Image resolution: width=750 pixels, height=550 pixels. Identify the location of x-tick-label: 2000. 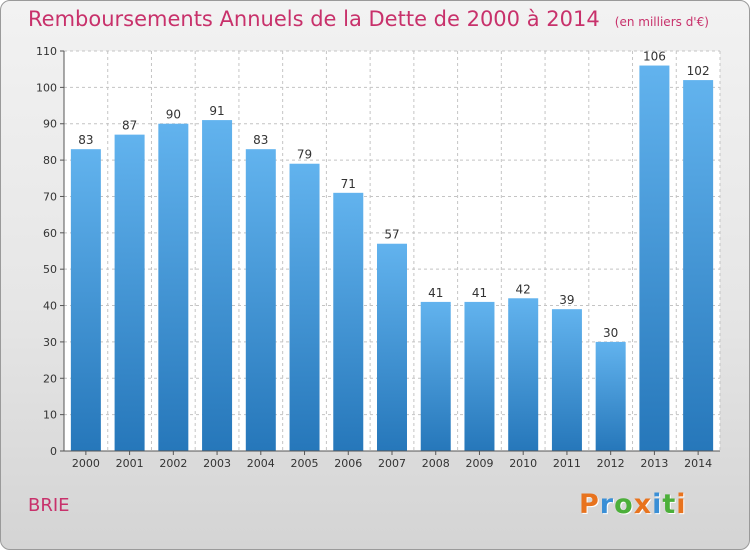
(86, 463).